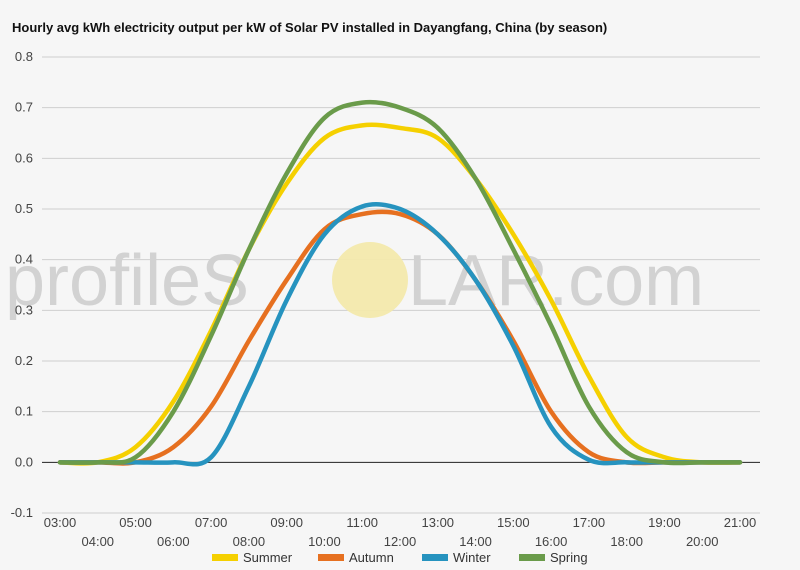 The width and height of the screenshot is (800, 570). What do you see at coordinates (472, 557) in the screenshot?
I see `legend-label-winter: Winter` at bounding box center [472, 557].